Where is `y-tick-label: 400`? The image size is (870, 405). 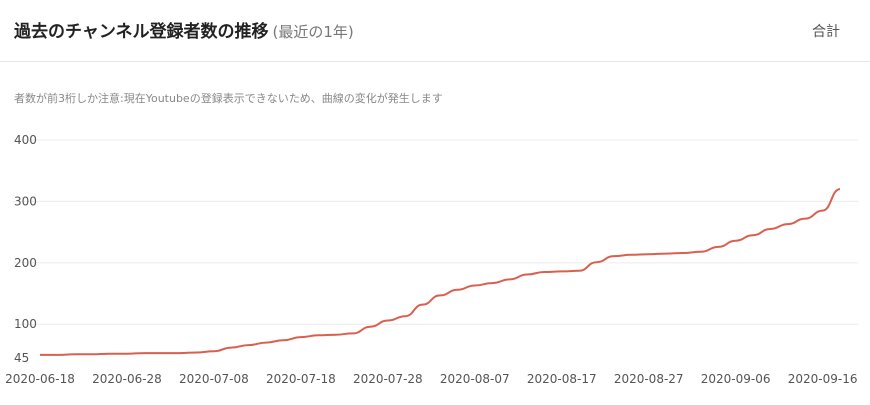 y-tick-label: 400 is located at coordinates (25, 140).